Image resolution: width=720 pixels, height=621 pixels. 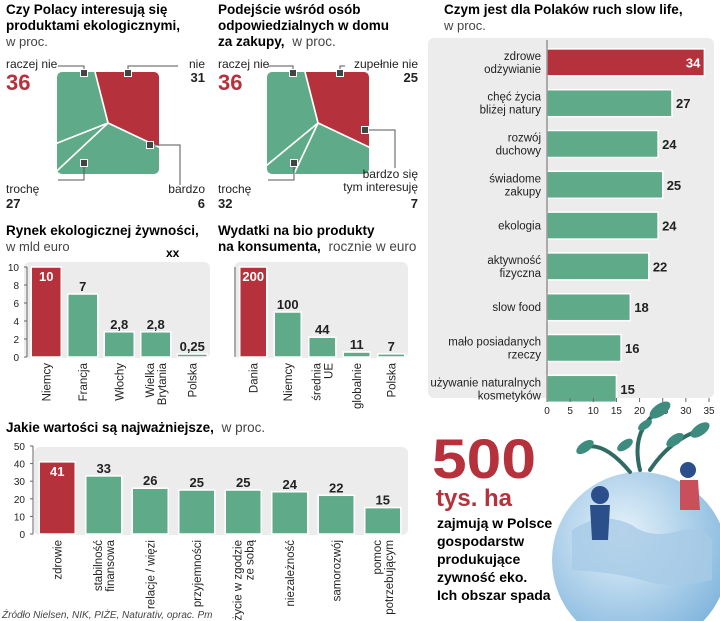 I want to click on category-label: Francja, so click(x=84, y=381).